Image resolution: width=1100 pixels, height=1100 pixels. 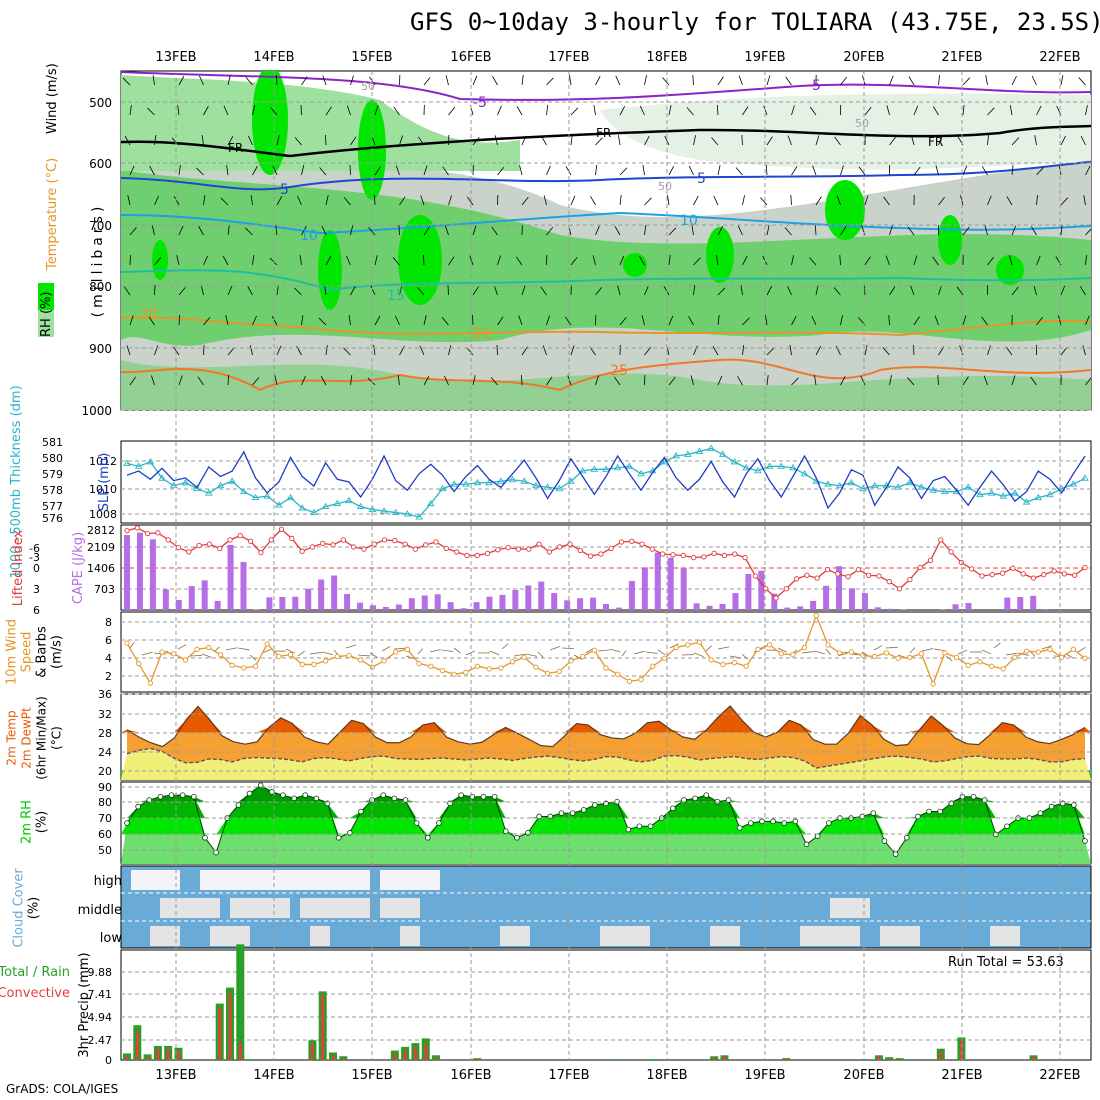 I want to click on pressure-axis-label: (millibars), so click(x=98, y=260).